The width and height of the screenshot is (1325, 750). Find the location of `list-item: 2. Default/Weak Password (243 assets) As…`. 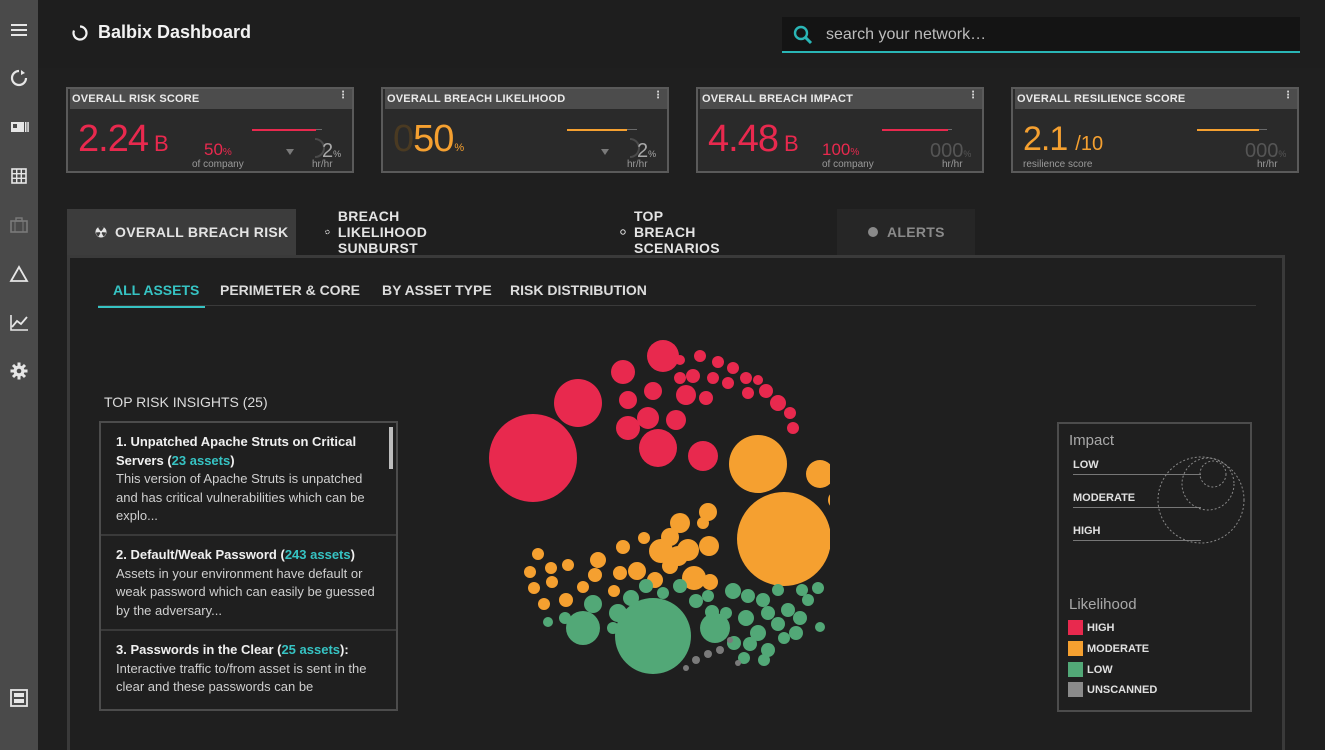

list-item: 2. Default/Weak Password (243 assets) As… is located at coordinates (248, 583).